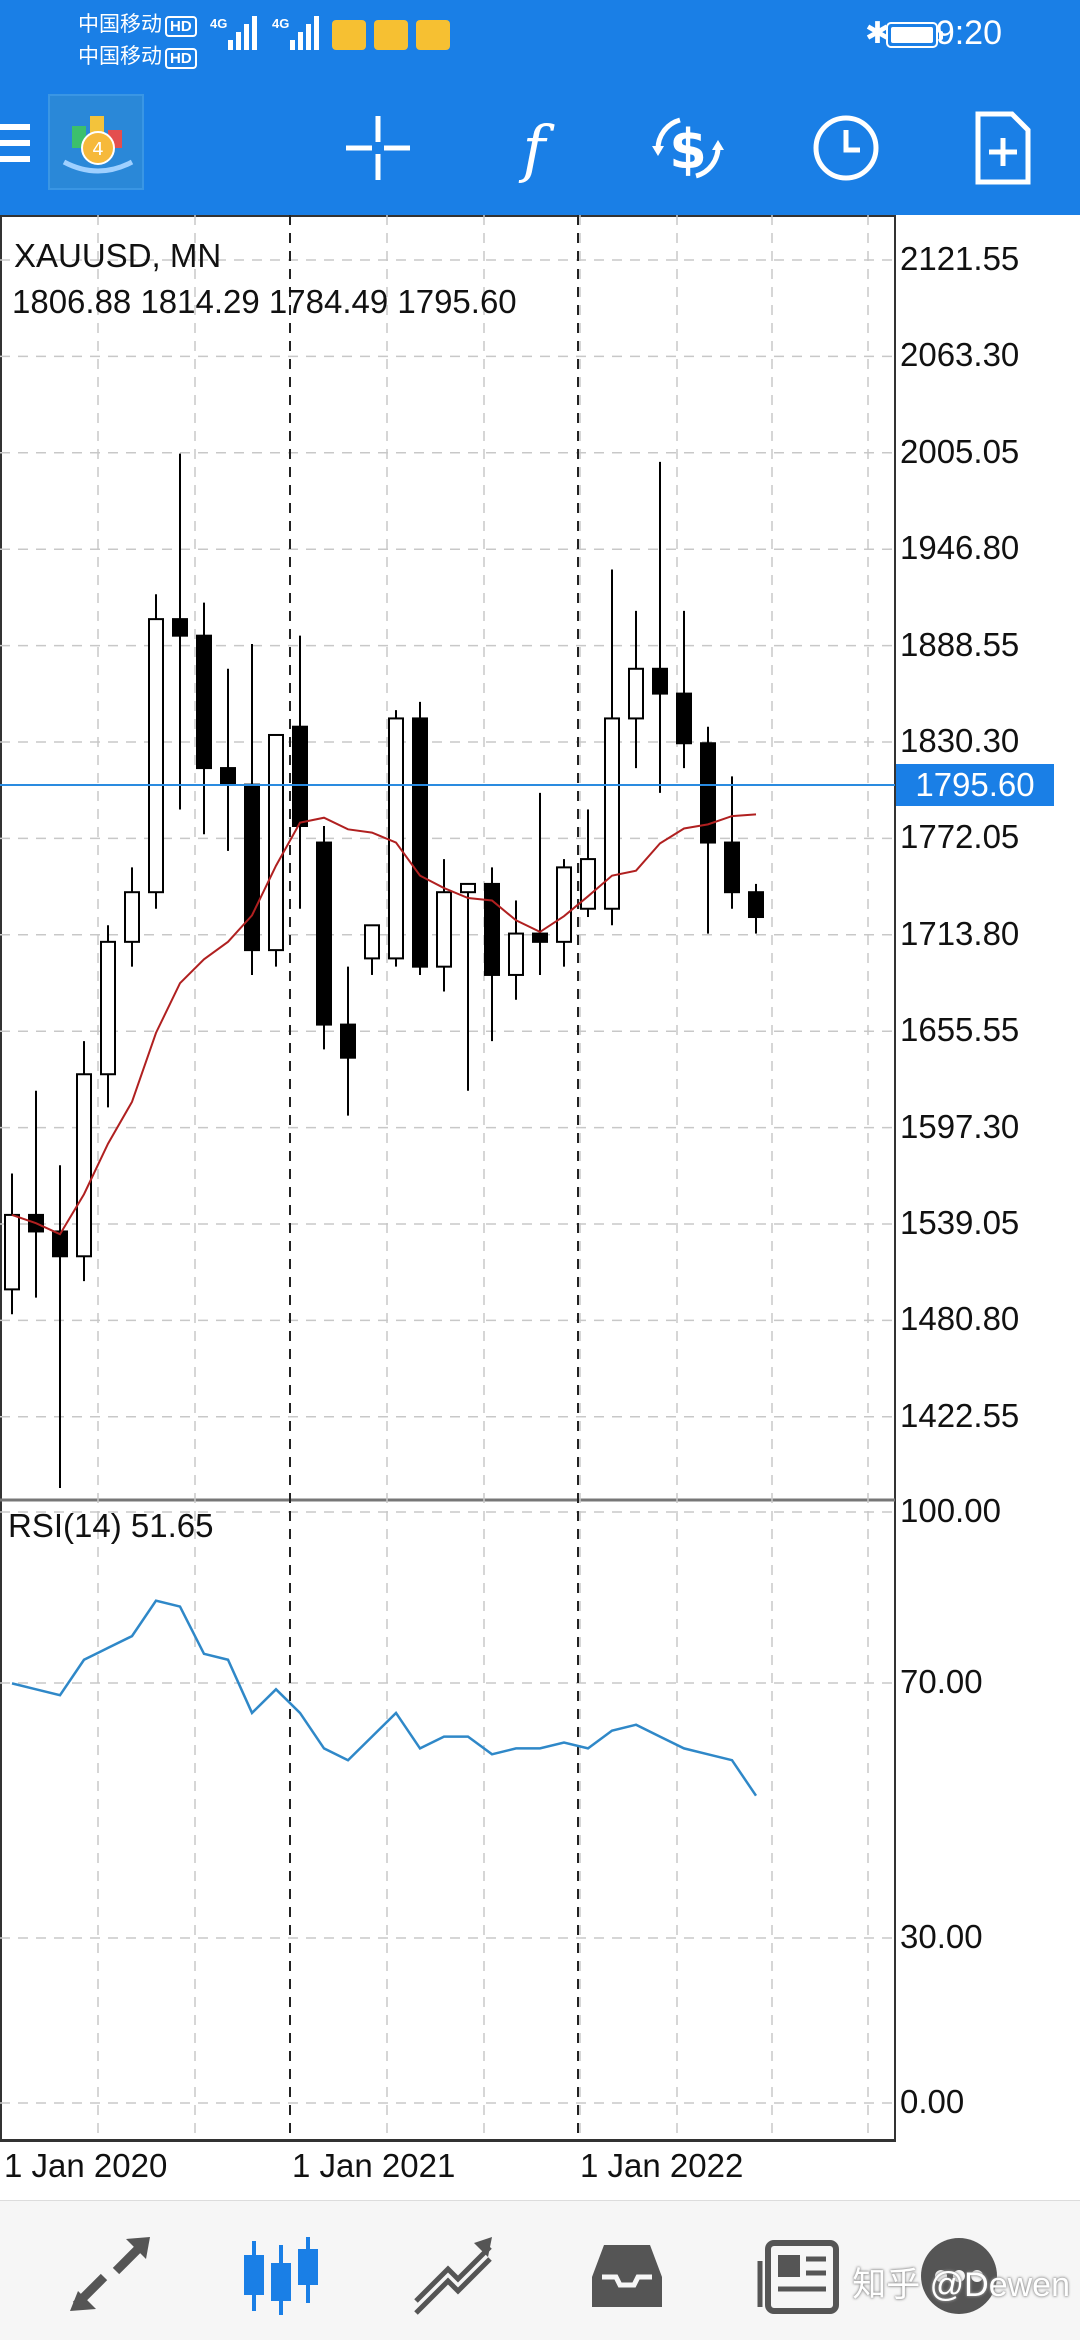  Describe the element at coordinates (877, 33) in the screenshot. I see `bluetooth-icon: ✱` at that location.